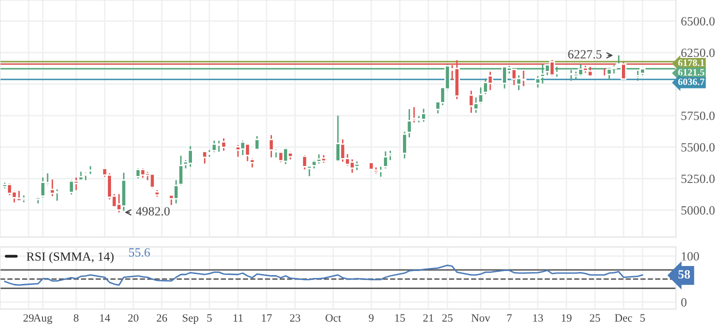  I want to click on x-tick-label: Sep, so click(190, 319).